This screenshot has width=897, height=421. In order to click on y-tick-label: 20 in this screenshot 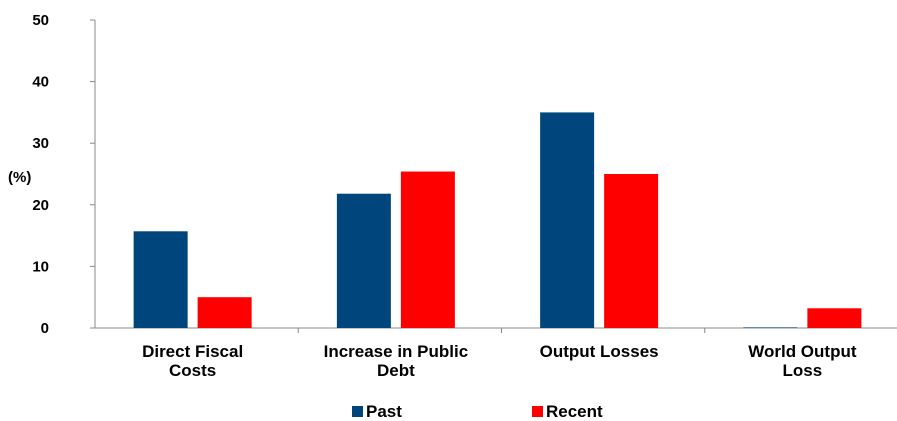, I will do `click(40, 205)`.